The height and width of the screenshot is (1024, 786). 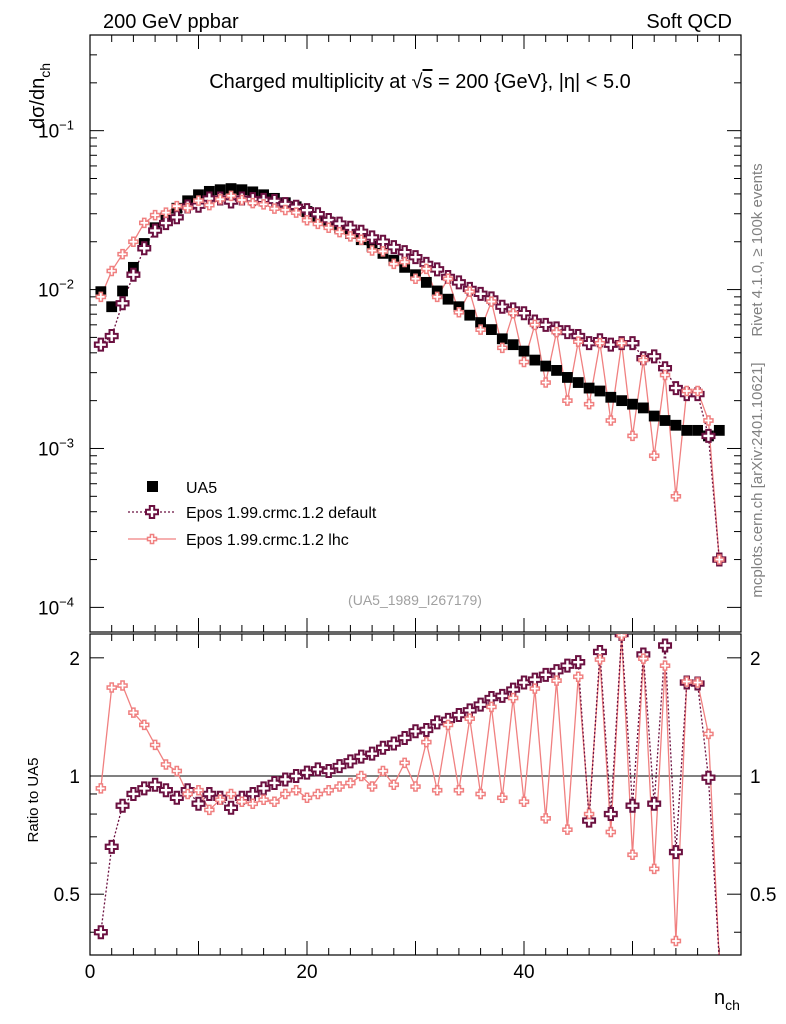 What do you see at coordinates (201, 488) in the screenshot?
I see `legend-label-ua5: UA5` at bounding box center [201, 488].